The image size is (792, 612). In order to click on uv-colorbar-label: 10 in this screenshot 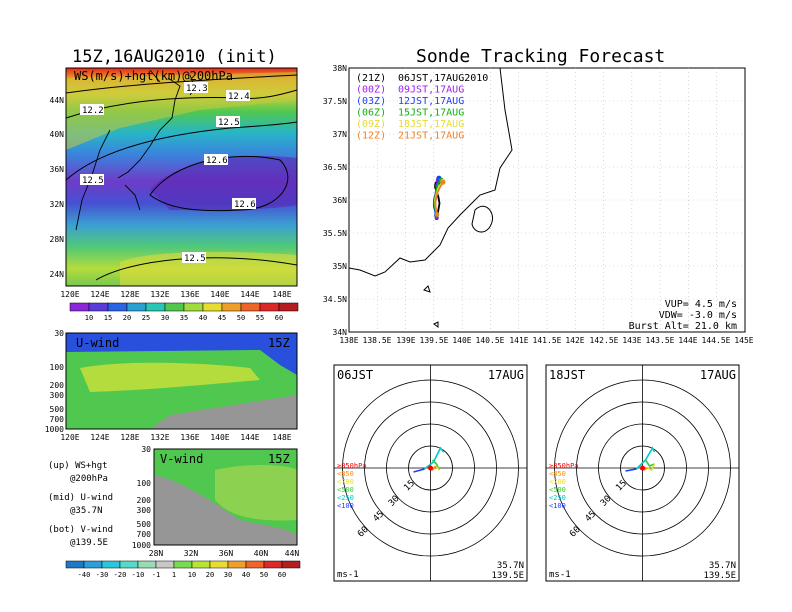, I will do `click(192, 575)`.